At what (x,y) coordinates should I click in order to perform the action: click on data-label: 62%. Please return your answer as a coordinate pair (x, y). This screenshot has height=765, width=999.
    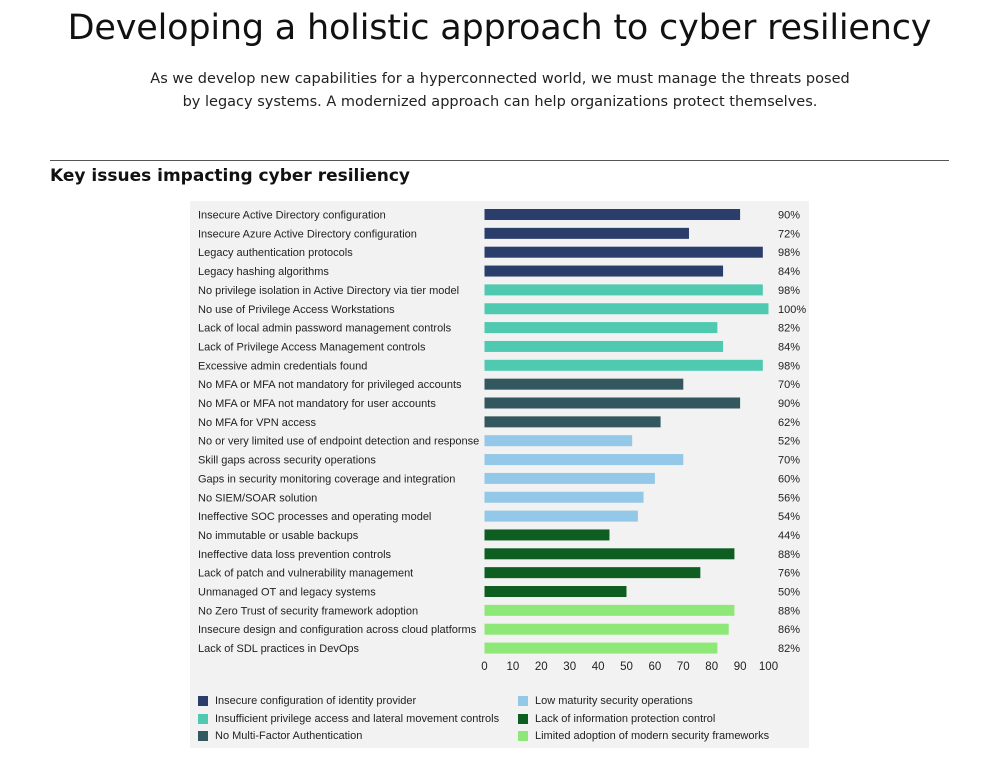
    Looking at the image, I should click on (789, 423).